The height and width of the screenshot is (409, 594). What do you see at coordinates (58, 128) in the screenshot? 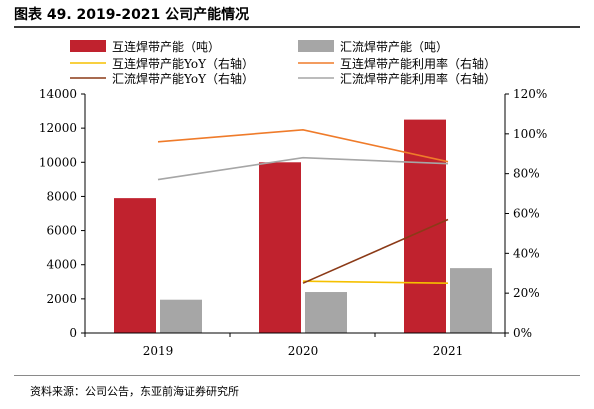
I see `y-left-tick-label-6: 12000` at bounding box center [58, 128].